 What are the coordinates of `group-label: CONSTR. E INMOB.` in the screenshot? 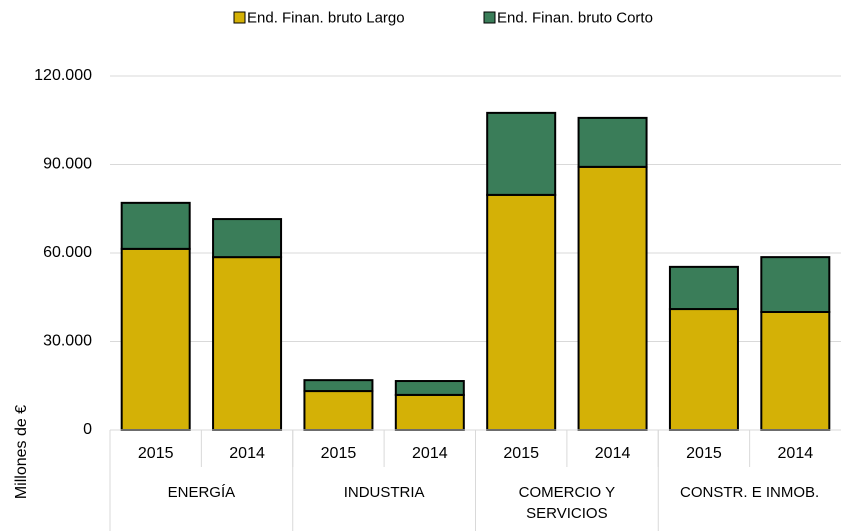 It's located at (750, 492).